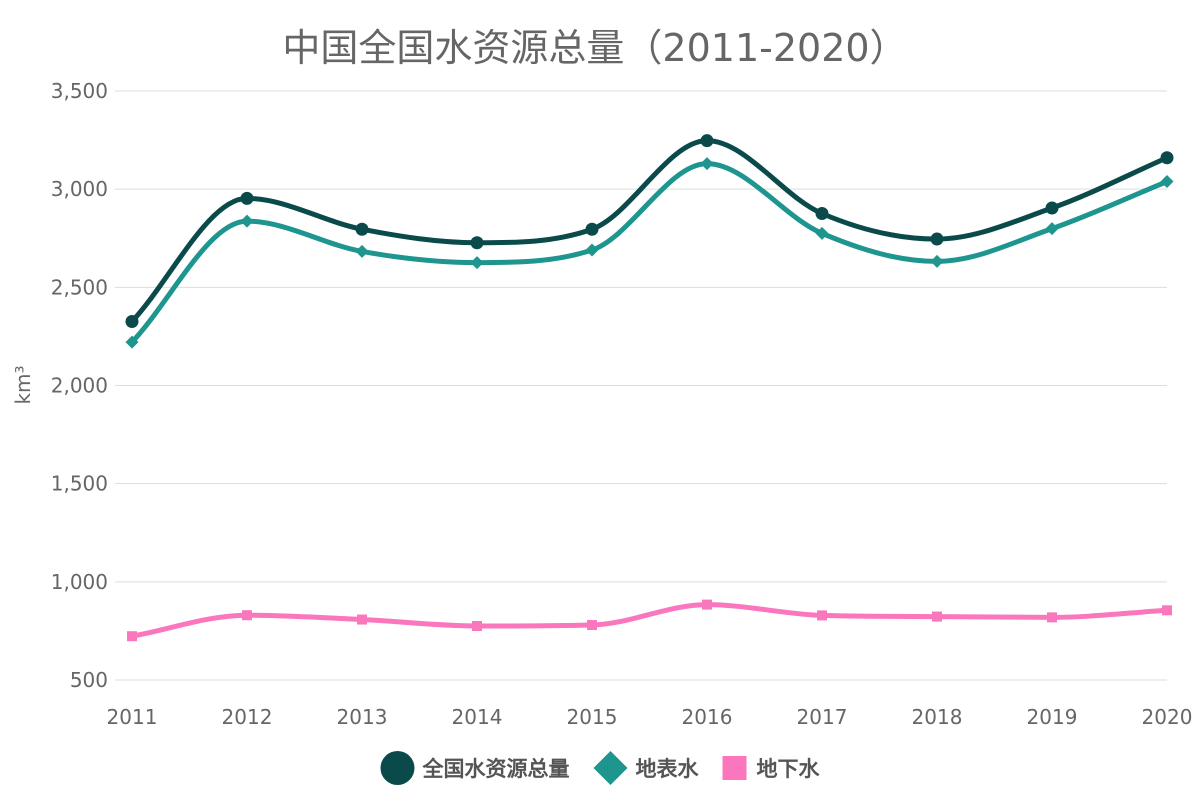  Describe the element at coordinates (362, 717) in the screenshot. I see `x-tick-label: 2013` at that location.